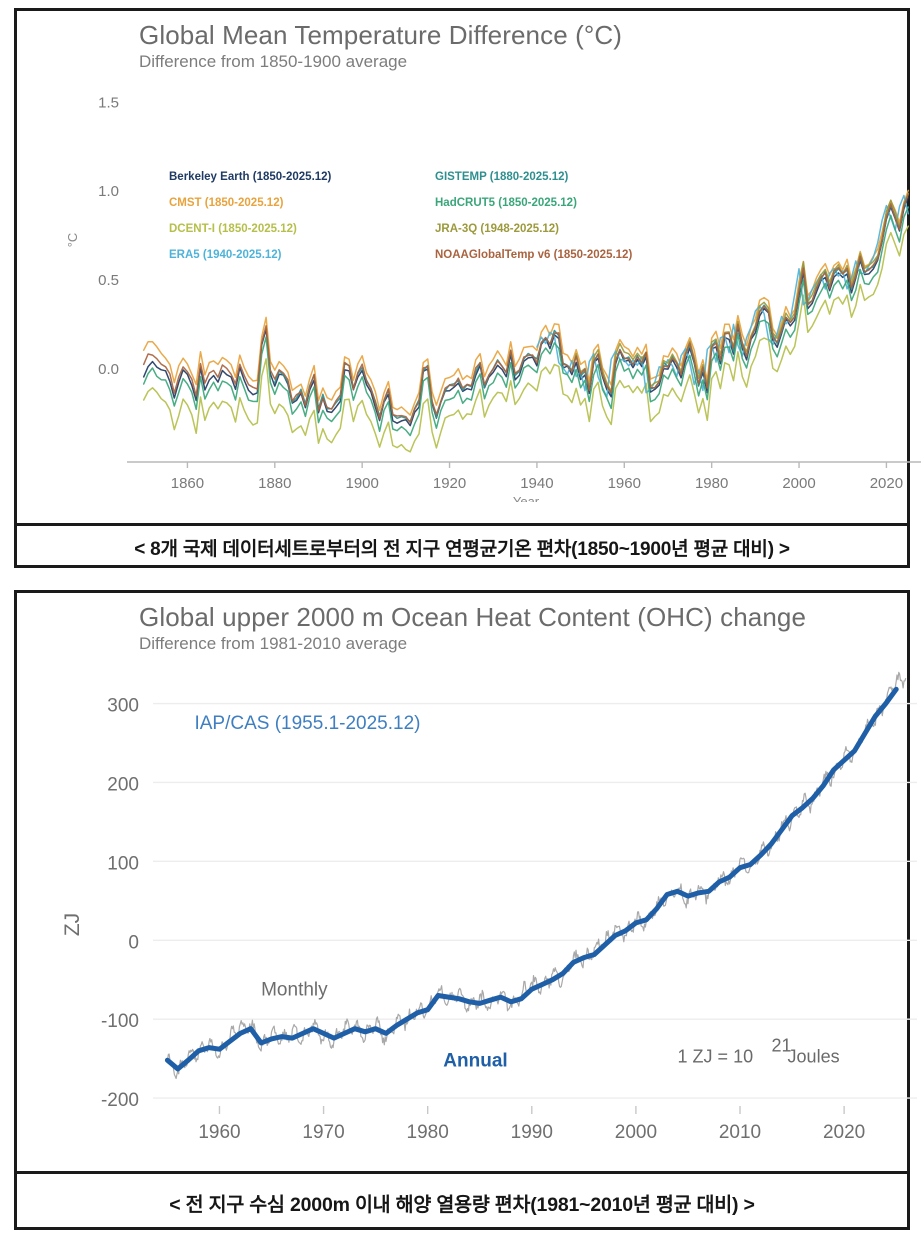  What do you see at coordinates (133, 942) in the screenshot?
I see `y-tick-label: 0` at bounding box center [133, 942].